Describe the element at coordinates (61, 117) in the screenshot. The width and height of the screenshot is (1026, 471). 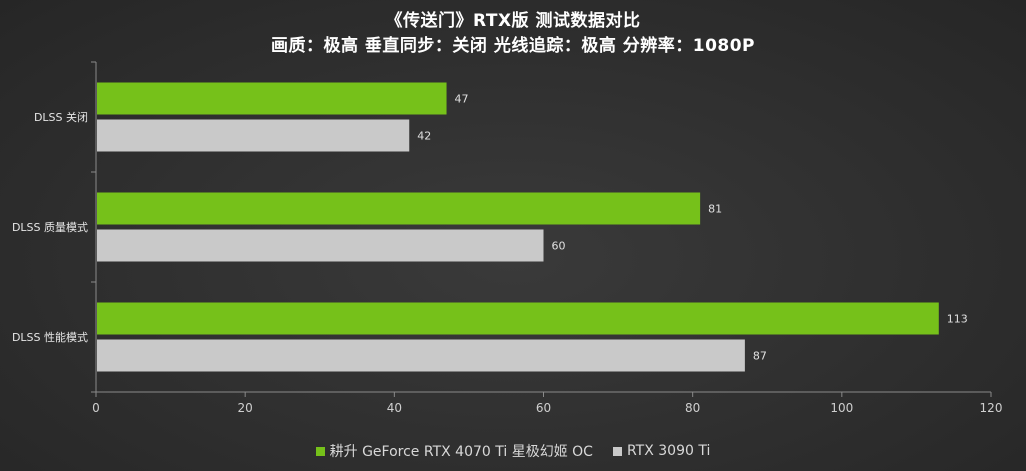
I see `category-label: DLSS 关闭` at that location.